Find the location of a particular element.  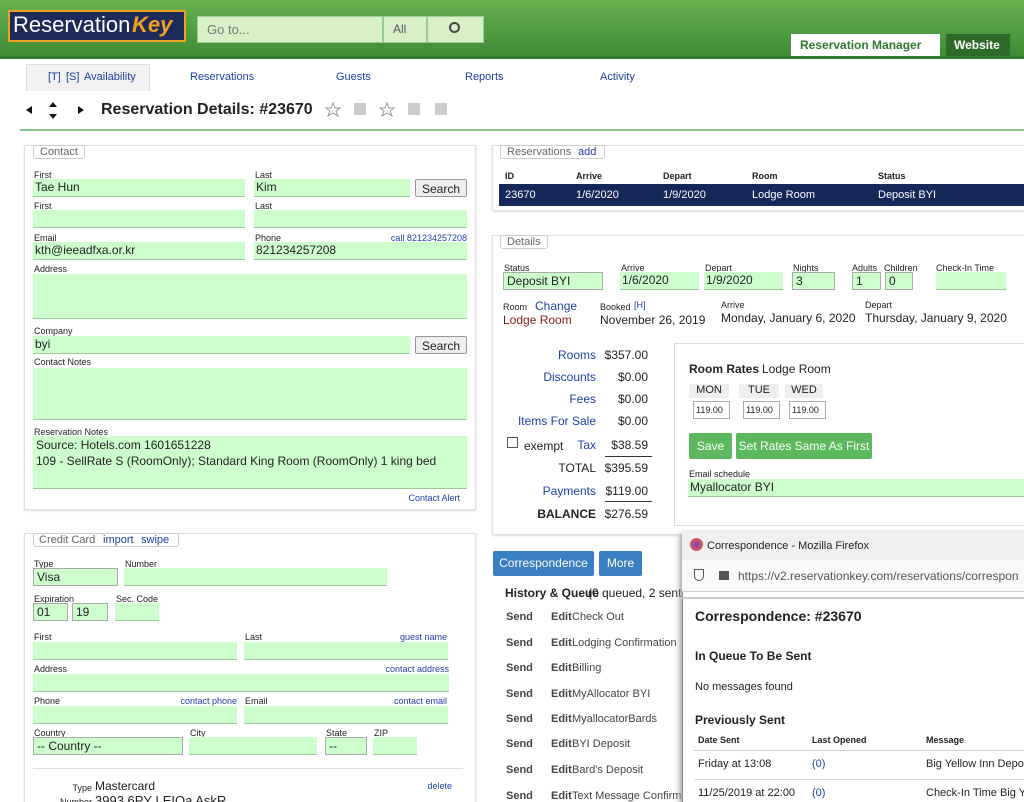

link: guest name is located at coordinates (423, 637).